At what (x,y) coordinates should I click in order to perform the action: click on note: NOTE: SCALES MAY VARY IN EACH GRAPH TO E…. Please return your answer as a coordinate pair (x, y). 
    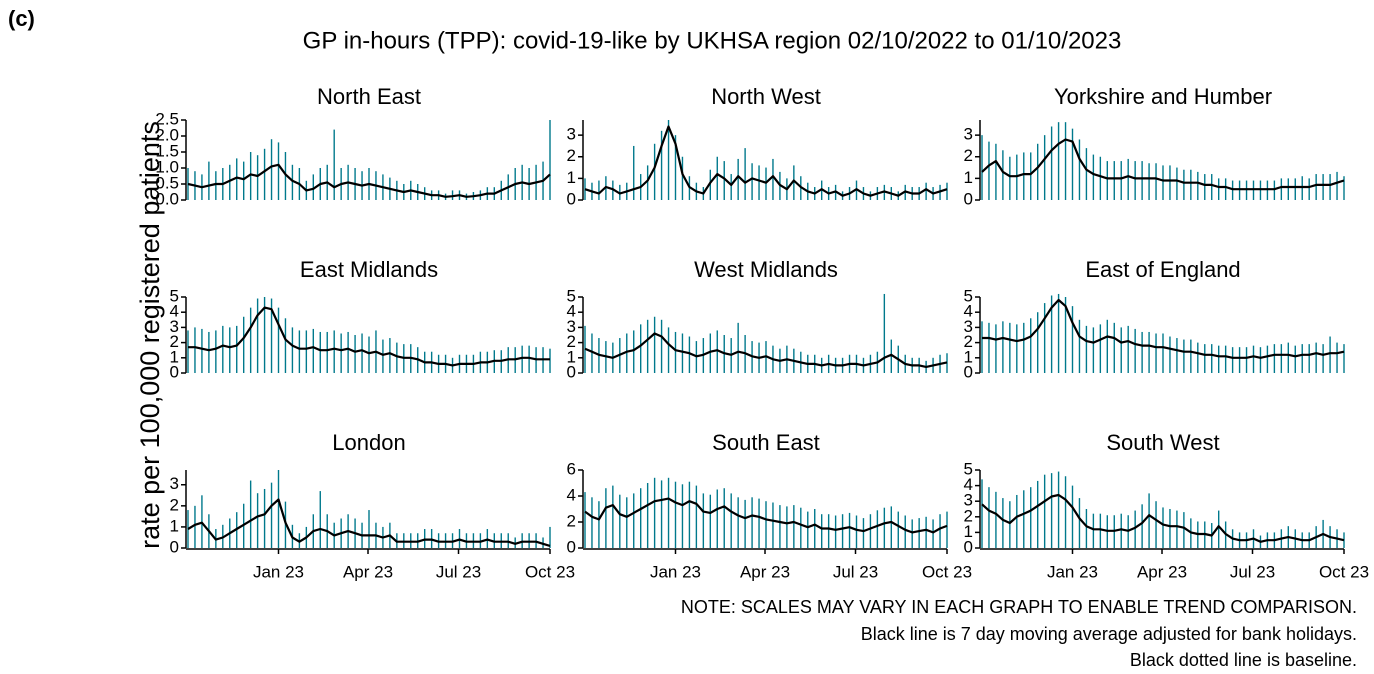
    Looking at the image, I should click on (1019, 607).